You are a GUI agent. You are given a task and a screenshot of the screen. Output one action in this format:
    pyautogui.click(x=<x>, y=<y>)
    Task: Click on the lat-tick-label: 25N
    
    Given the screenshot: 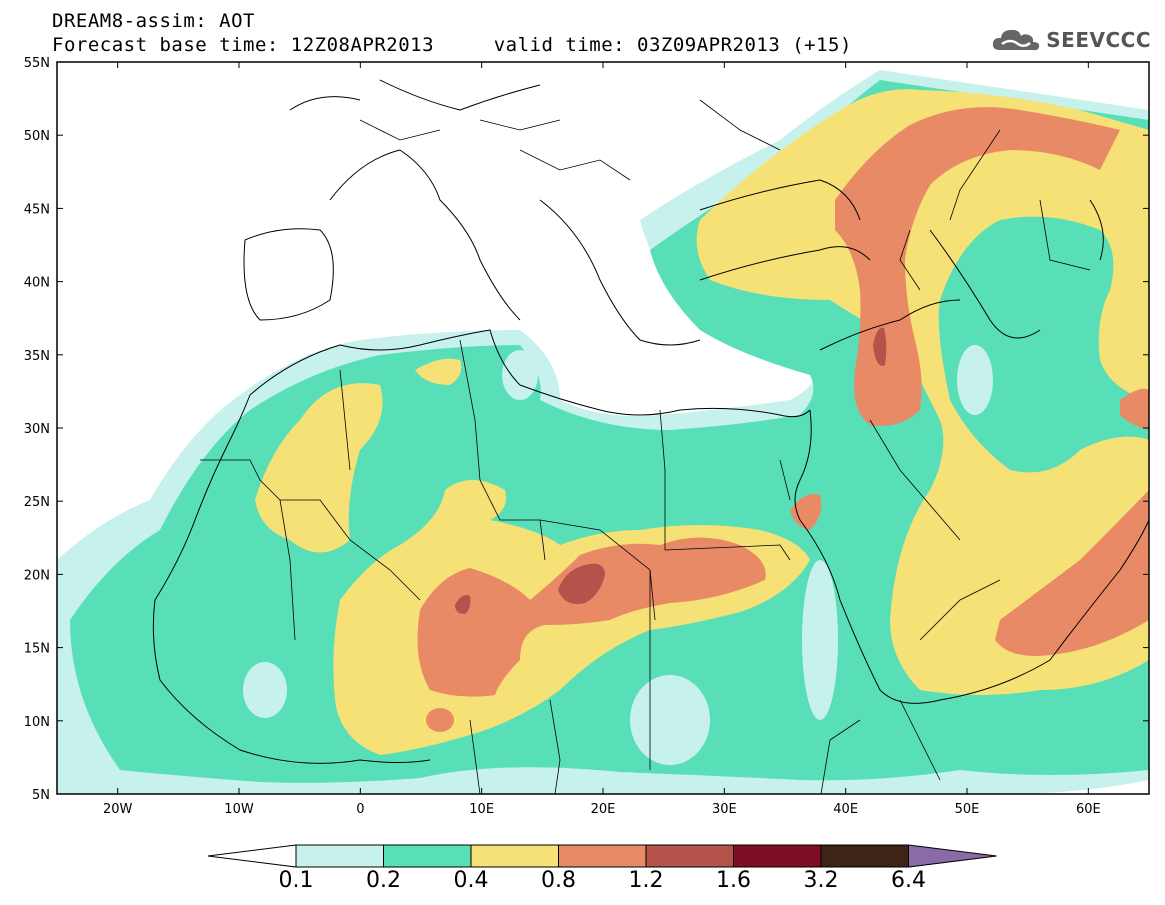 What is the action you would take?
    pyautogui.click(x=37, y=502)
    